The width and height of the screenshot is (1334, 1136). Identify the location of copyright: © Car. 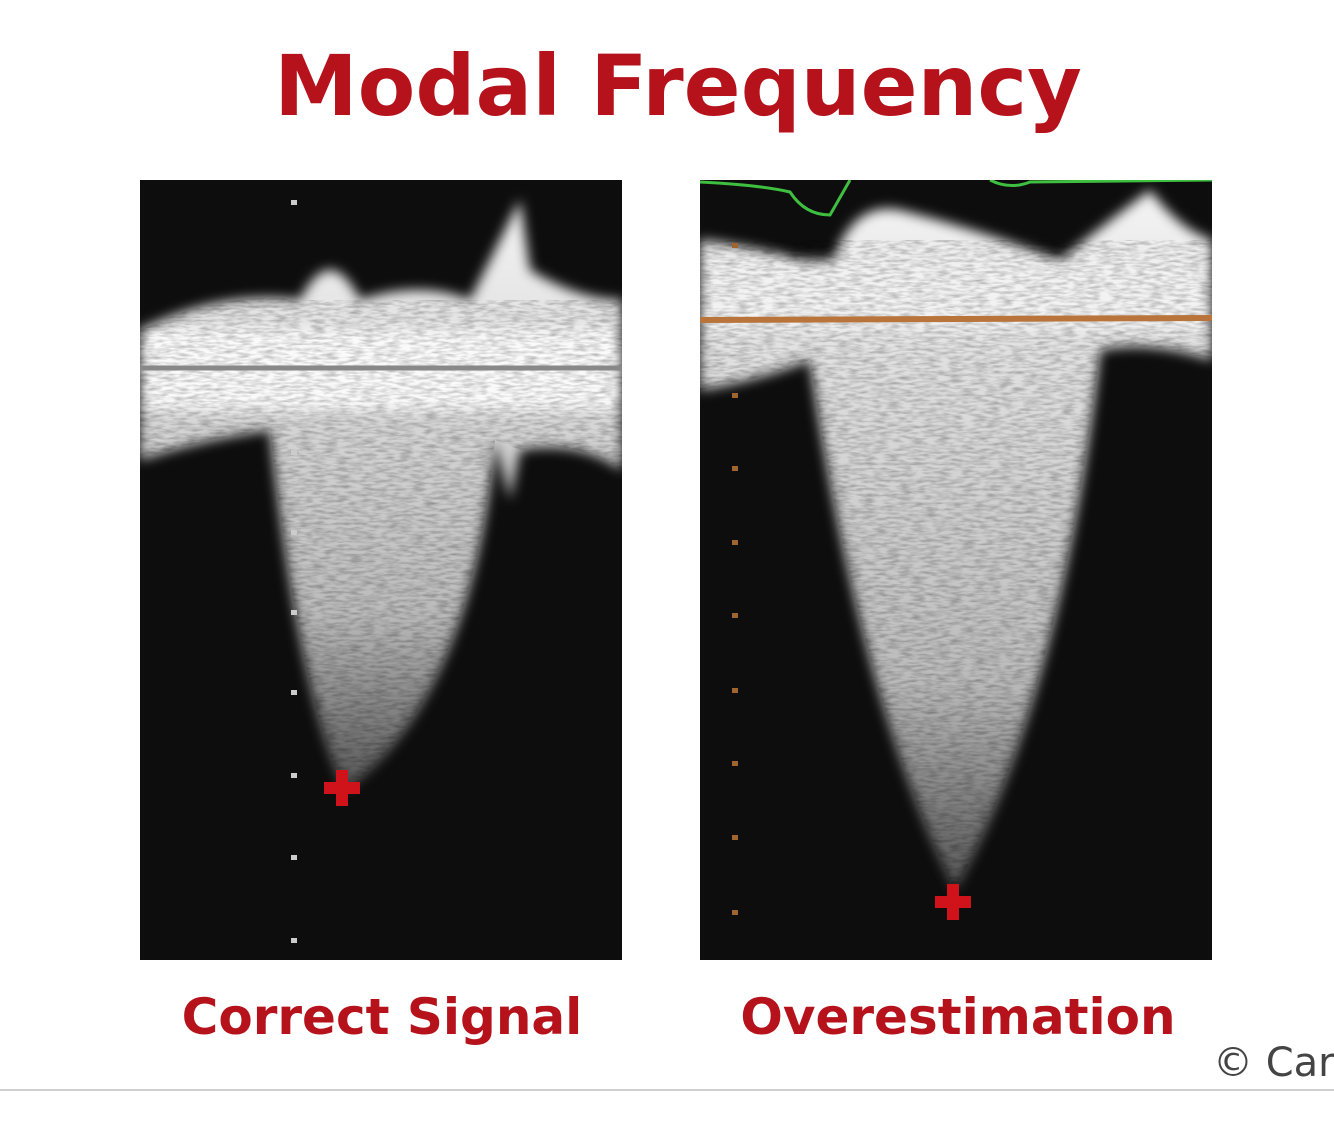
(1273, 1063).